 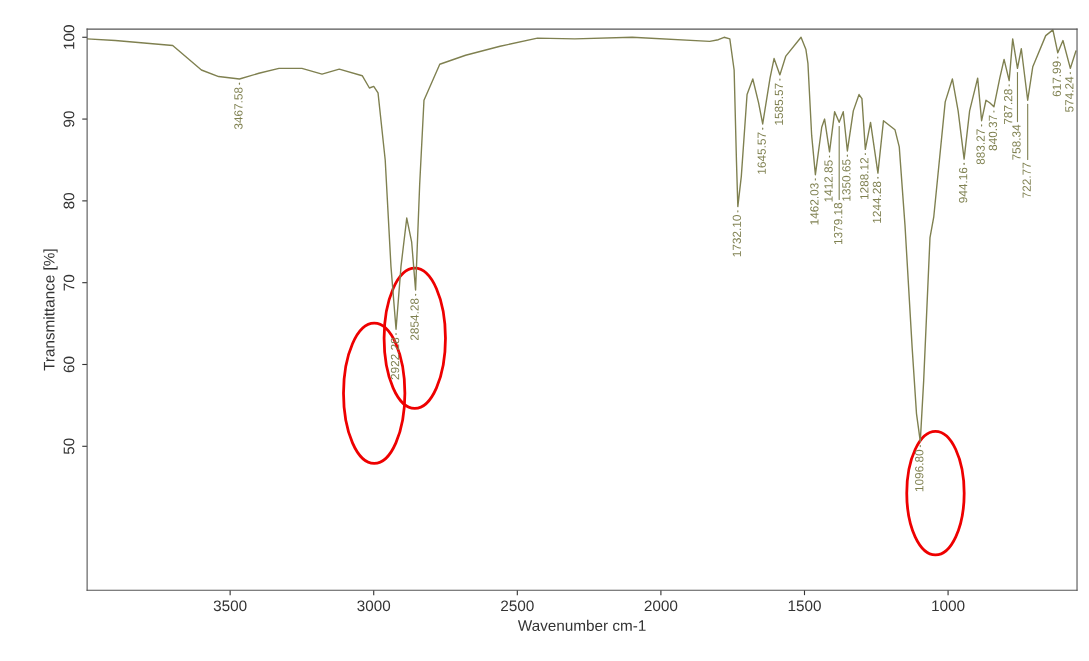 What do you see at coordinates (828, 181) in the screenshot?
I see `annotation: 1412.85` at bounding box center [828, 181].